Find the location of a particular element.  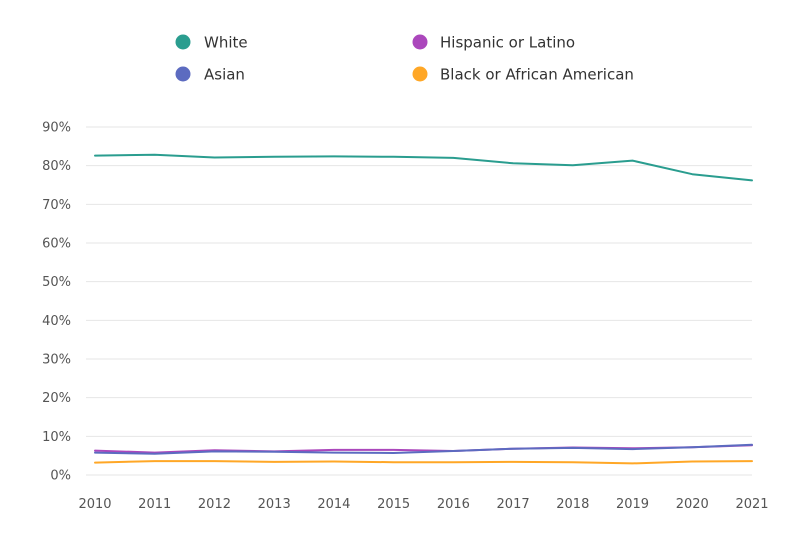

legend-marker-black-or-african-american is located at coordinates (420, 74).